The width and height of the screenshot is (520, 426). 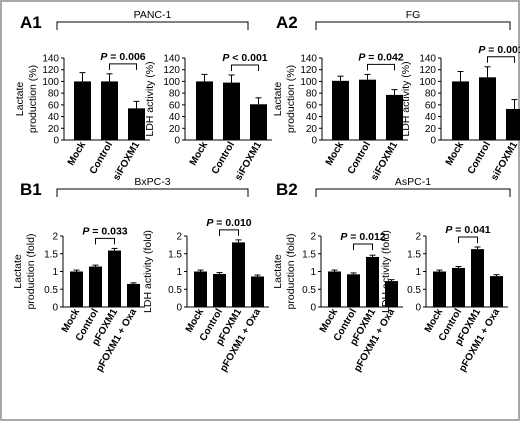 What do you see at coordinates (179, 308) in the screenshot?
I see `chart-b1-right-ytick-label: 0` at bounding box center [179, 308].